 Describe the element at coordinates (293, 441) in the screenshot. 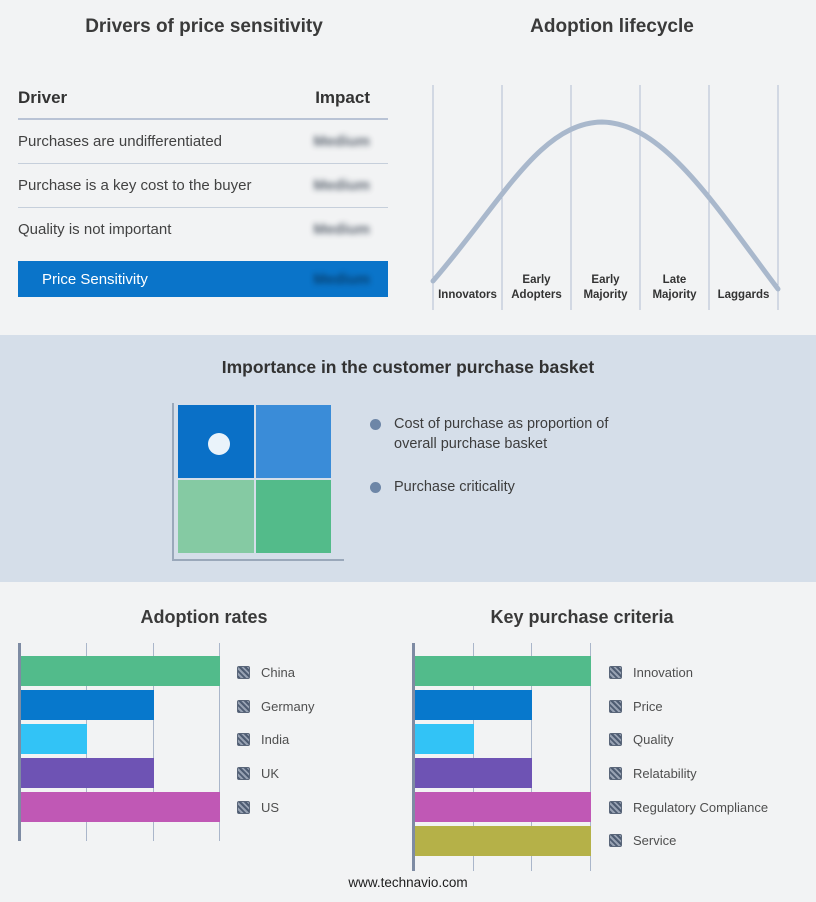

I see `quadrant-top-right` at that location.